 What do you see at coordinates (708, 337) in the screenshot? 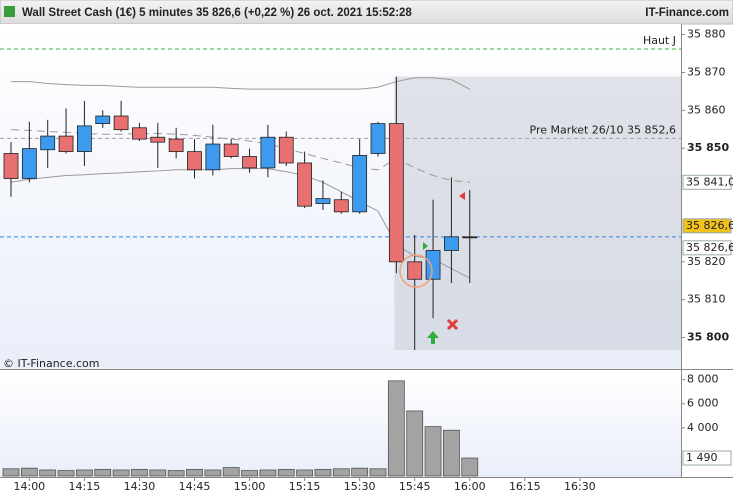
I see `y-tick-label: 35 800` at bounding box center [708, 337].